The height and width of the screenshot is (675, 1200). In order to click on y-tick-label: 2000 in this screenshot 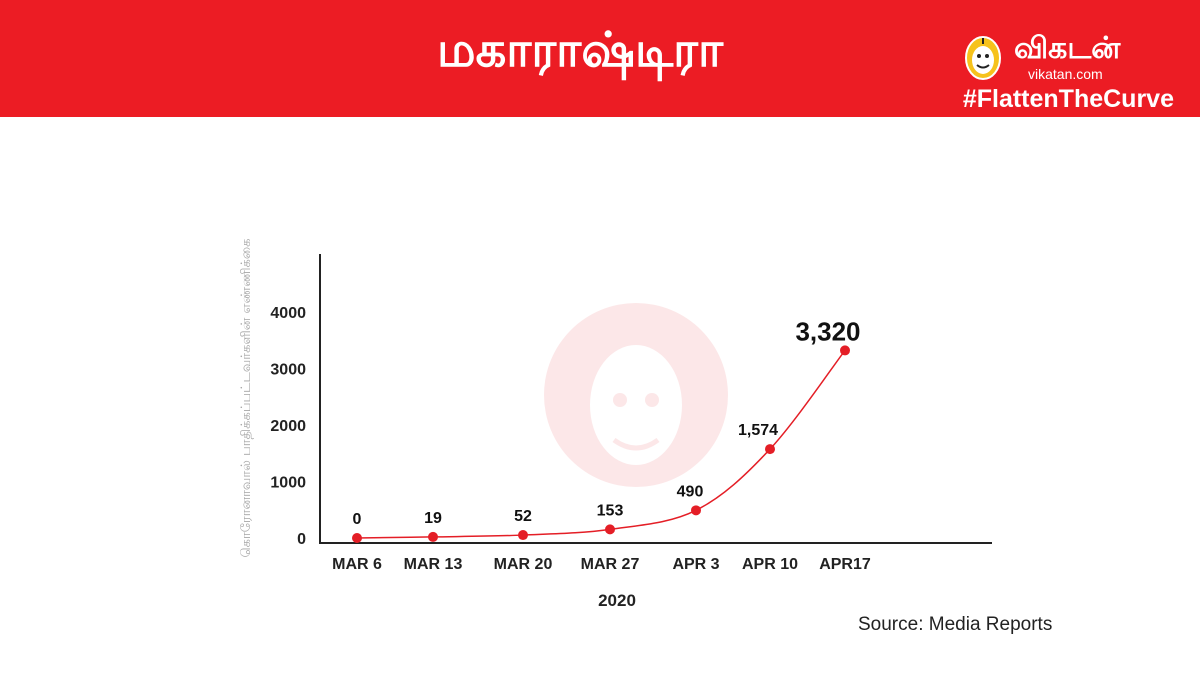, I will do `click(288, 426)`.